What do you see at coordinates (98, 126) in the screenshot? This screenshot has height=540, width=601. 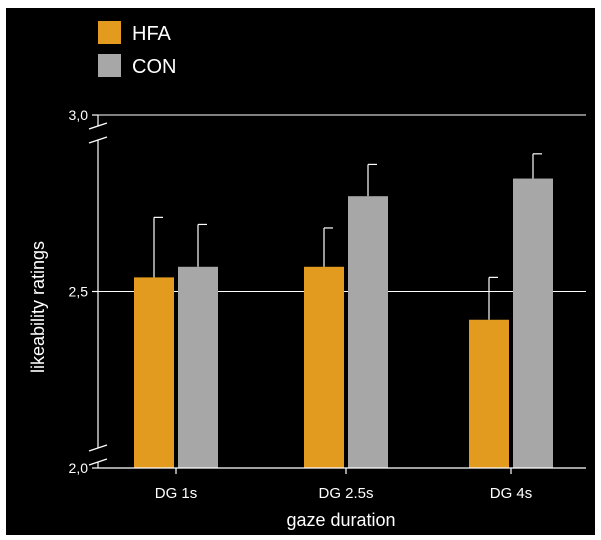 I see `axis-break-0-a` at bounding box center [98, 126].